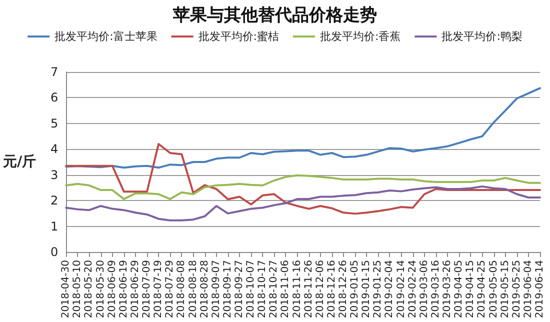 The height and width of the screenshot is (322, 550). I want to click on x-tick-label: 2018-05-30, so click(100, 289).